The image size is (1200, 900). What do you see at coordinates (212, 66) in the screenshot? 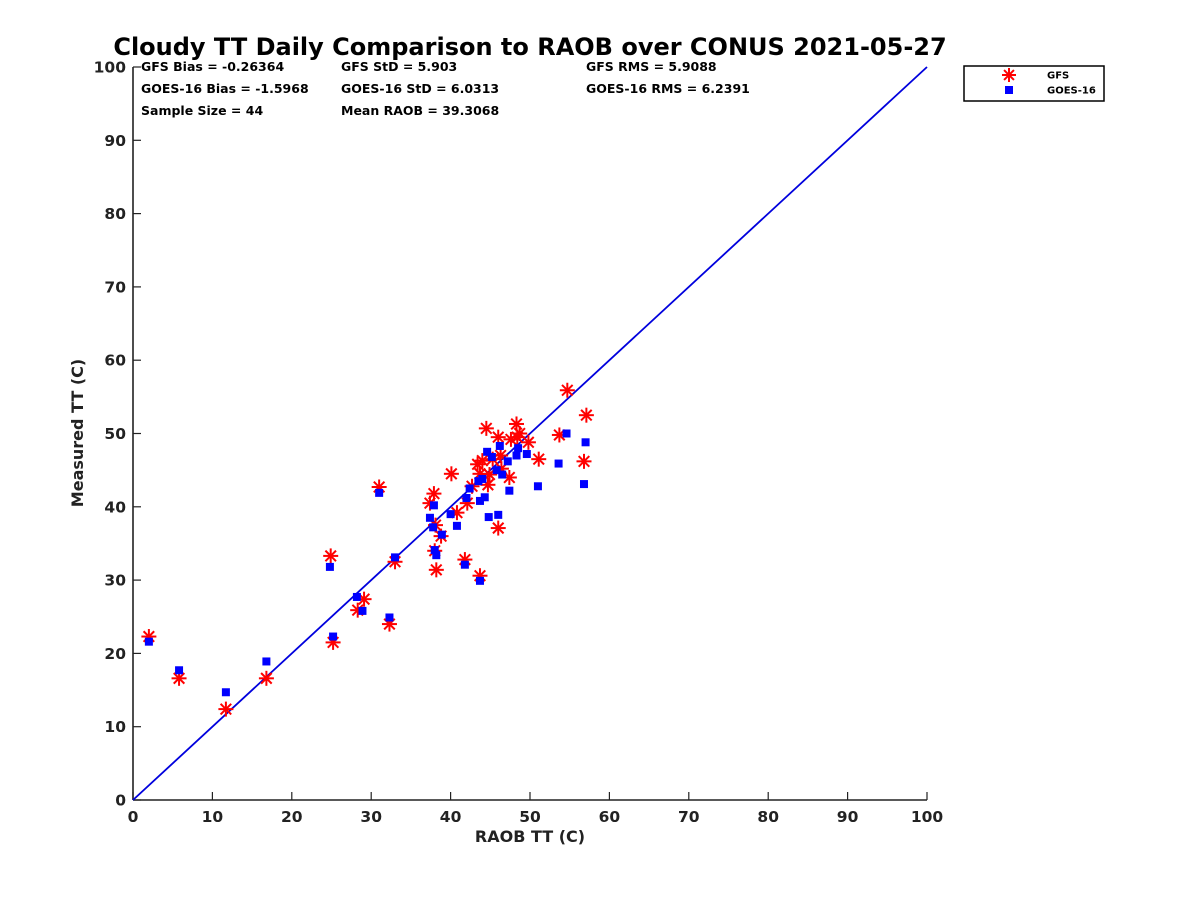
I see `stat-text: GFS Bias = -0.26364` at bounding box center [212, 66].